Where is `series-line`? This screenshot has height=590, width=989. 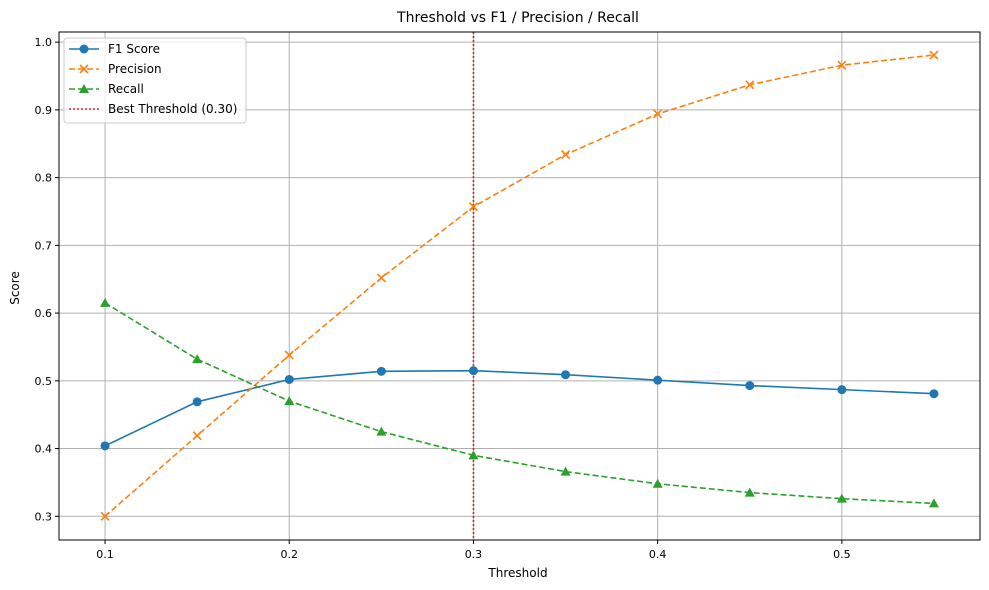 series-line is located at coordinates (519, 408).